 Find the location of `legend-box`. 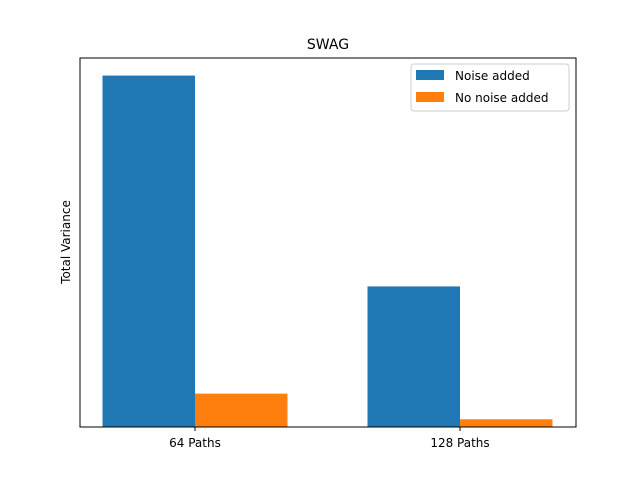

legend-box is located at coordinates (490, 87).